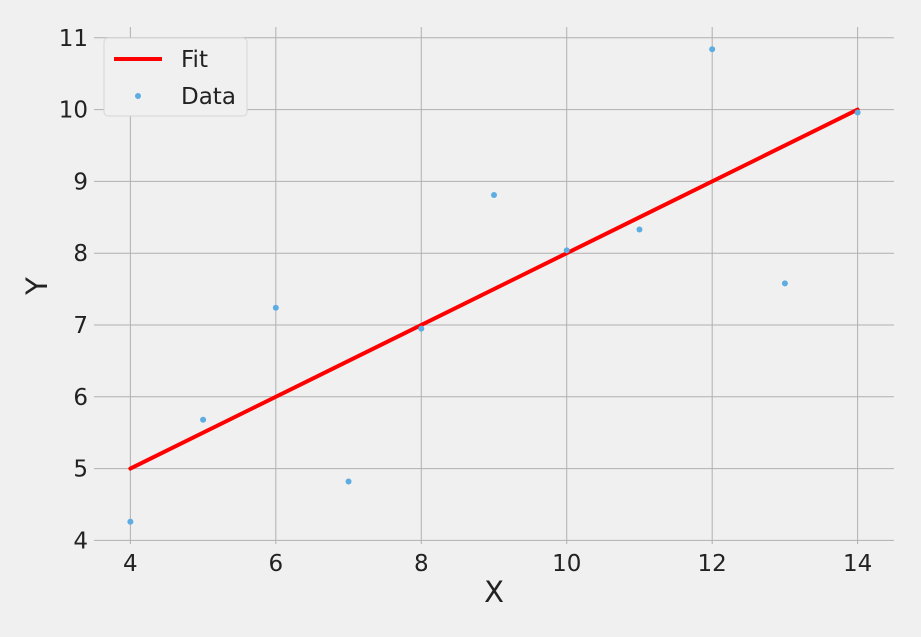 This screenshot has height=637, width=921. What do you see at coordinates (857, 564) in the screenshot?
I see `x-tick-label: 14` at bounding box center [857, 564].